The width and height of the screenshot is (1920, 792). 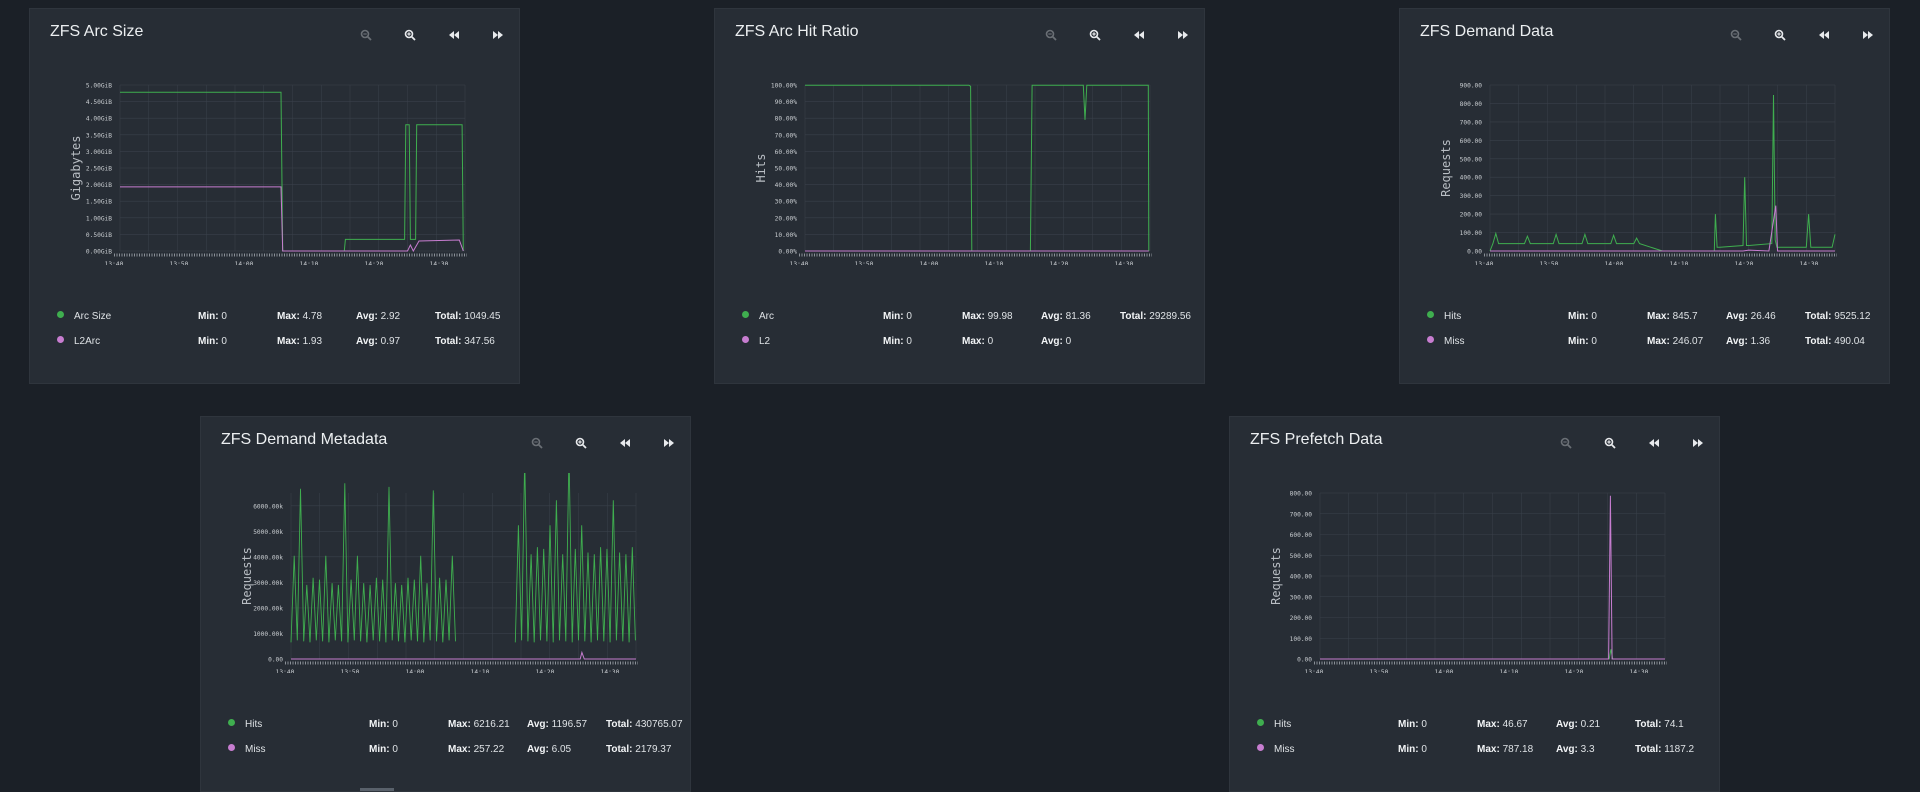 What do you see at coordinates (1502, 724) in the screenshot?
I see `legend-max: Max: 46.67` at bounding box center [1502, 724].